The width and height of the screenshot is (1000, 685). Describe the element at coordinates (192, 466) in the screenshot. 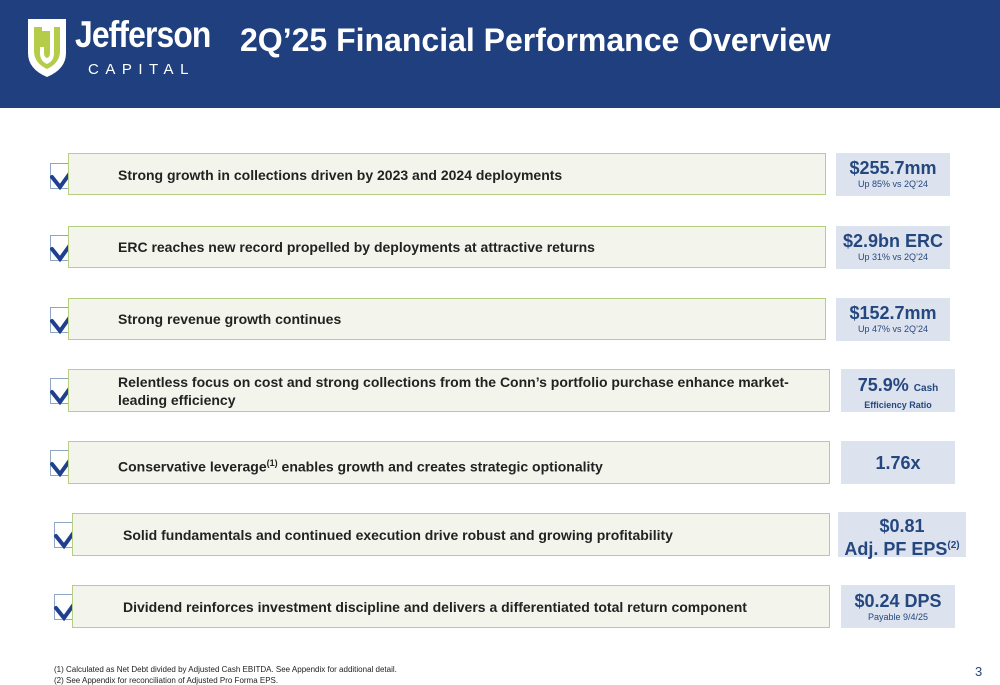

I see `row-text-pre: Conservative leverage` at that location.